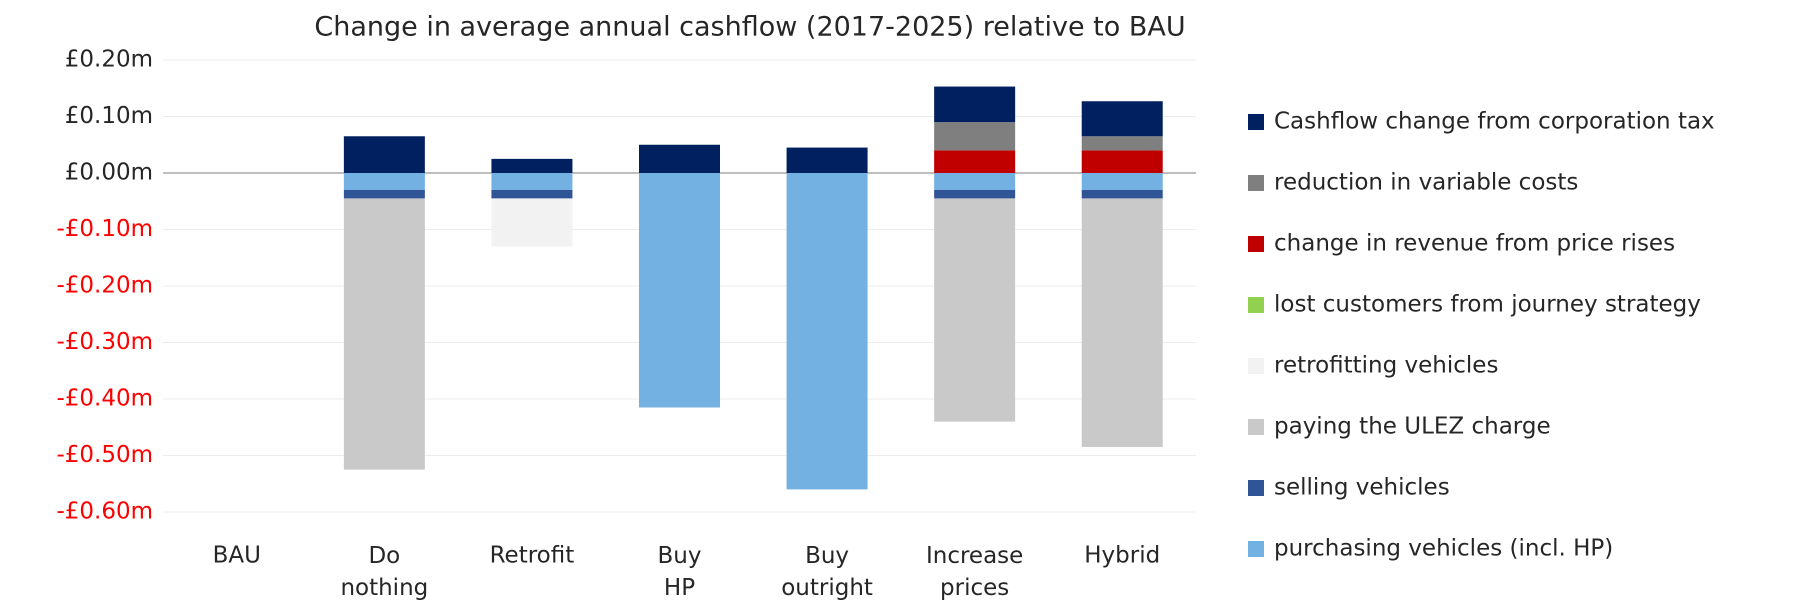 This screenshot has width=1820, height=612. Describe the element at coordinates (104, 399) in the screenshot. I see `y-tick-label: -£0.40m` at that location.